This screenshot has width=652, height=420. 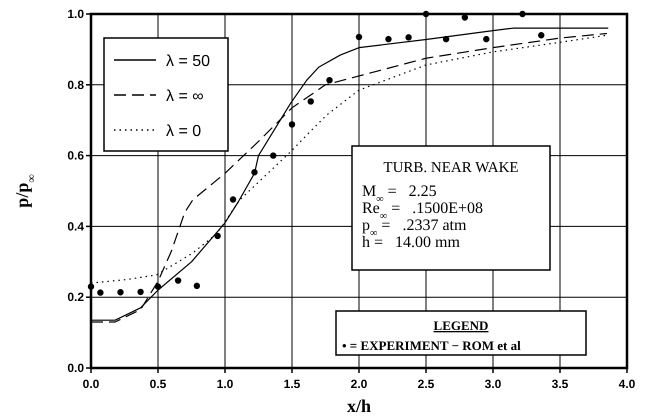 I want to click on x-tick-label: 0.0, so click(x=91, y=384).